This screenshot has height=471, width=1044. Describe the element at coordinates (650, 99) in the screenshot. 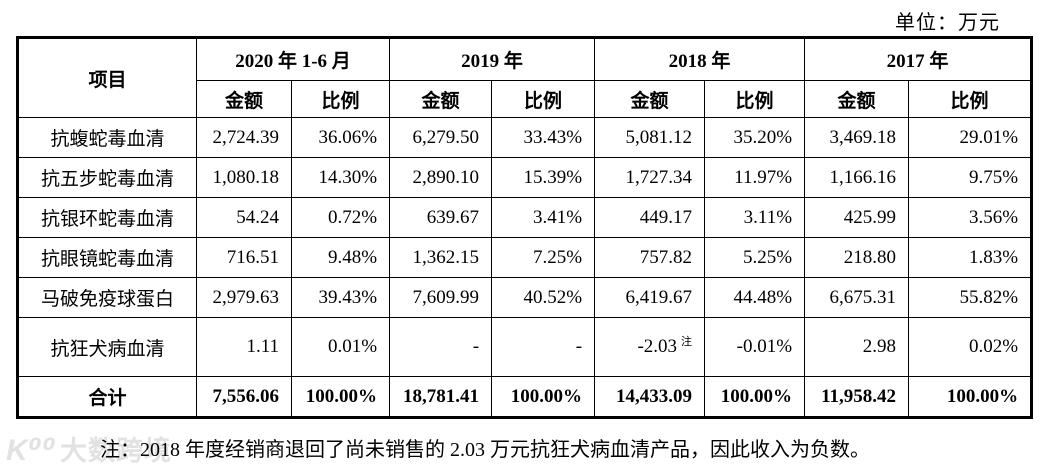

I see `subheader-amount-2018: 金额` at that location.